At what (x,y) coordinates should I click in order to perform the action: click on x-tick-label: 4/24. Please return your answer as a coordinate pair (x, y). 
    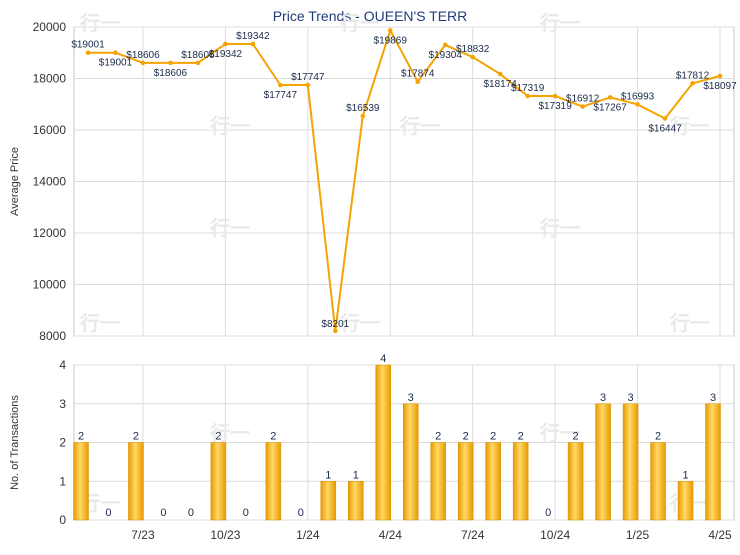
    Looking at the image, I should click on (391, 535).